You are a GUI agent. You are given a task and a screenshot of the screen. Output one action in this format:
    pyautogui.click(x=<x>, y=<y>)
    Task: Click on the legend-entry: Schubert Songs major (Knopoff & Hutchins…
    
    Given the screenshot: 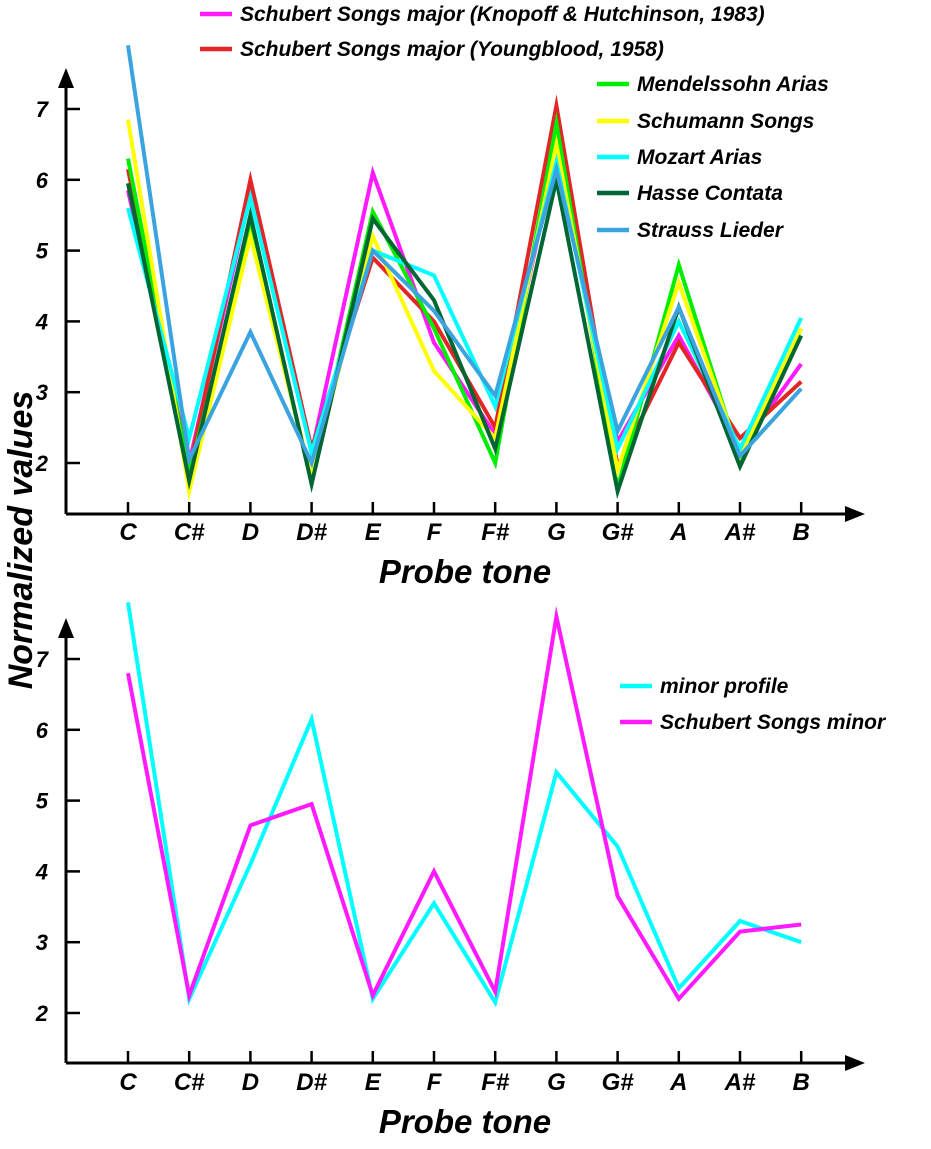 What is the action you would take?
    pyautogui.click(x=502, y=14)
    